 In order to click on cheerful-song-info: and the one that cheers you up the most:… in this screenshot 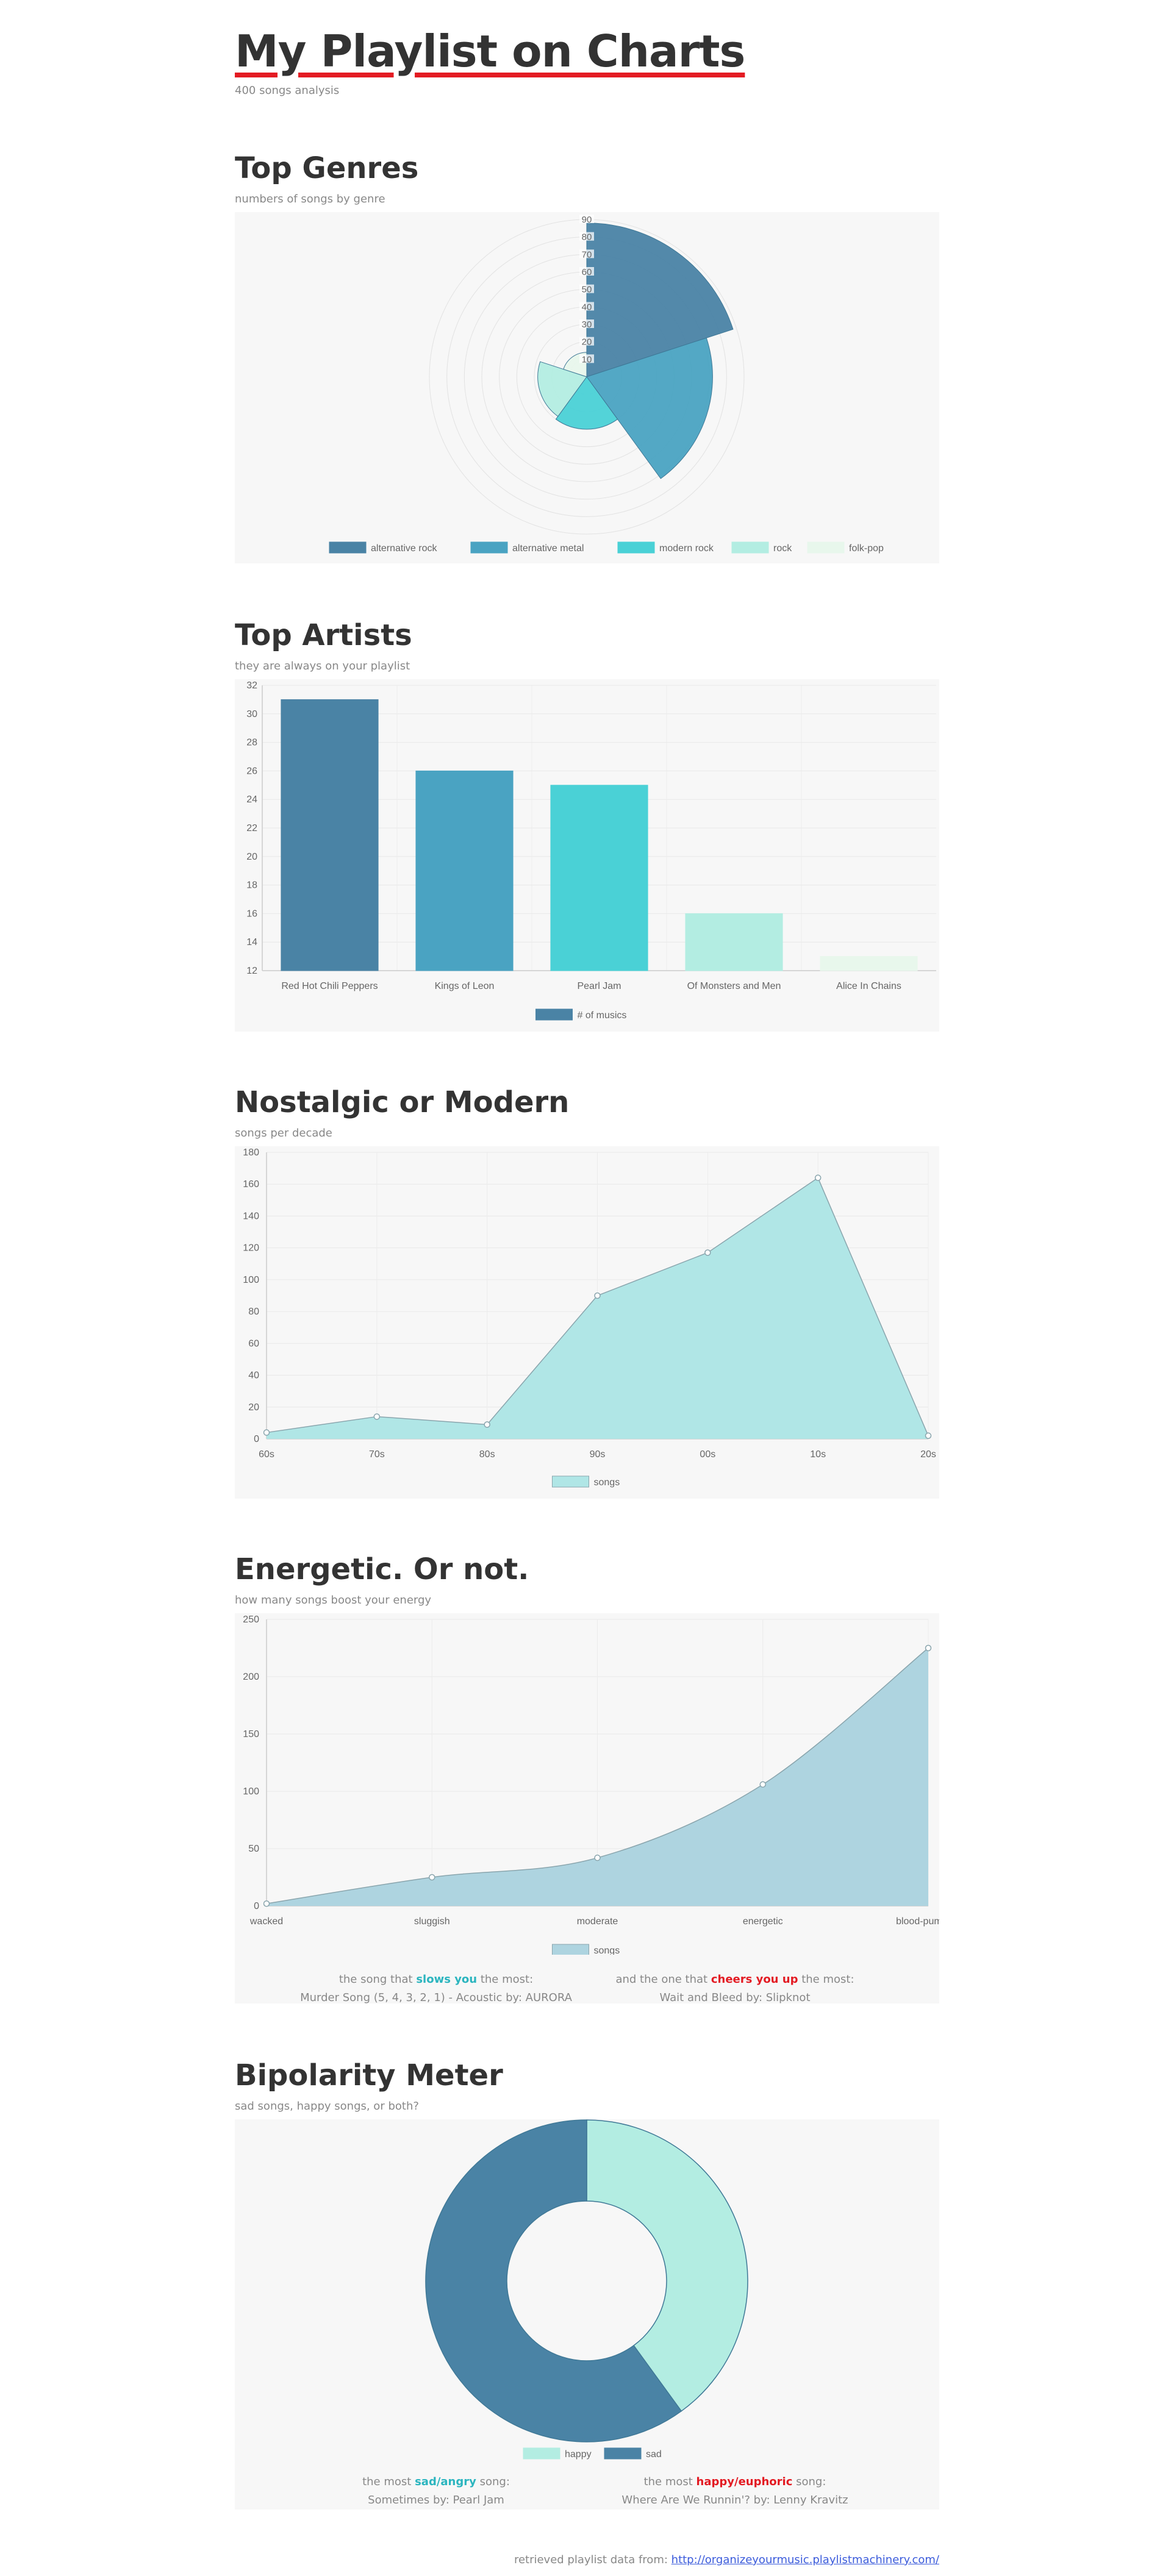, I will do `click(735, 1989)`.